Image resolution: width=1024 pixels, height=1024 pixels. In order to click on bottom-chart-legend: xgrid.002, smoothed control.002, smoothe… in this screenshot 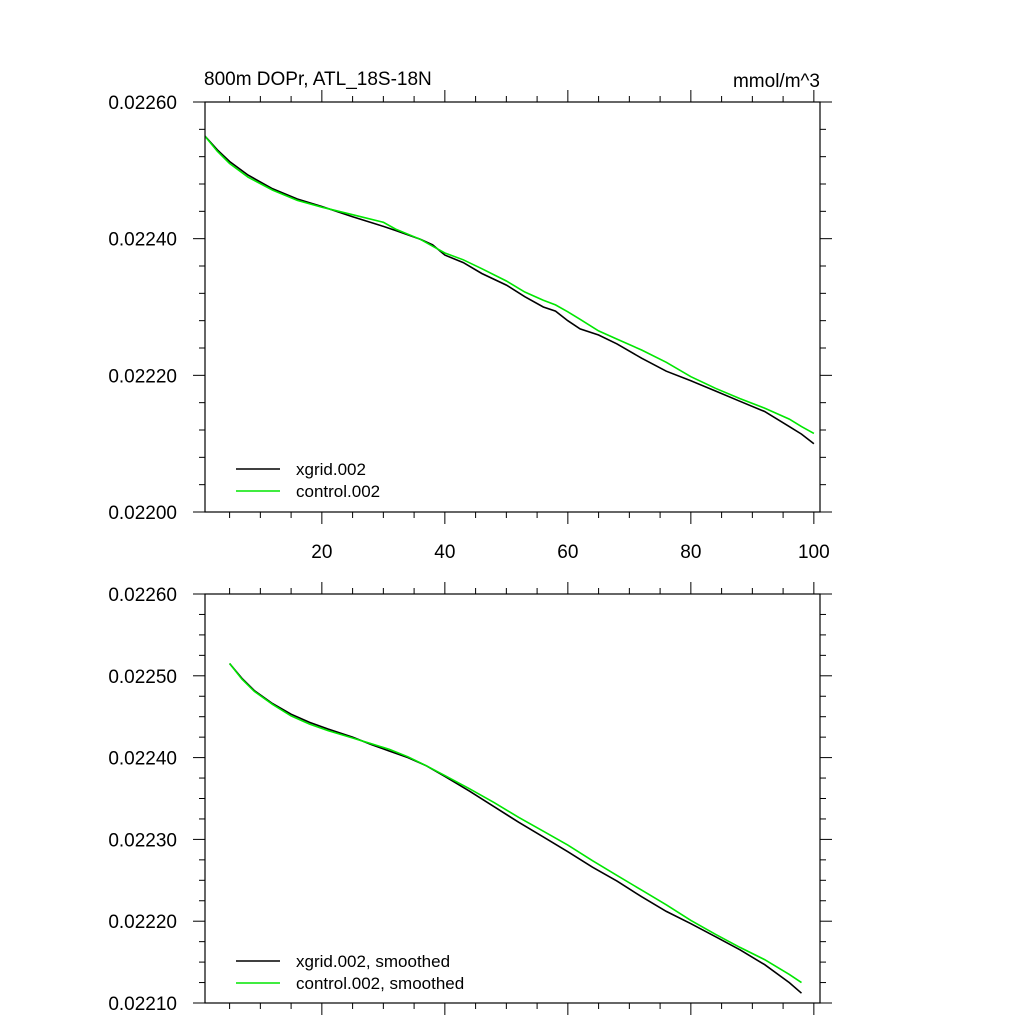, I will do `click(350, 972)`.